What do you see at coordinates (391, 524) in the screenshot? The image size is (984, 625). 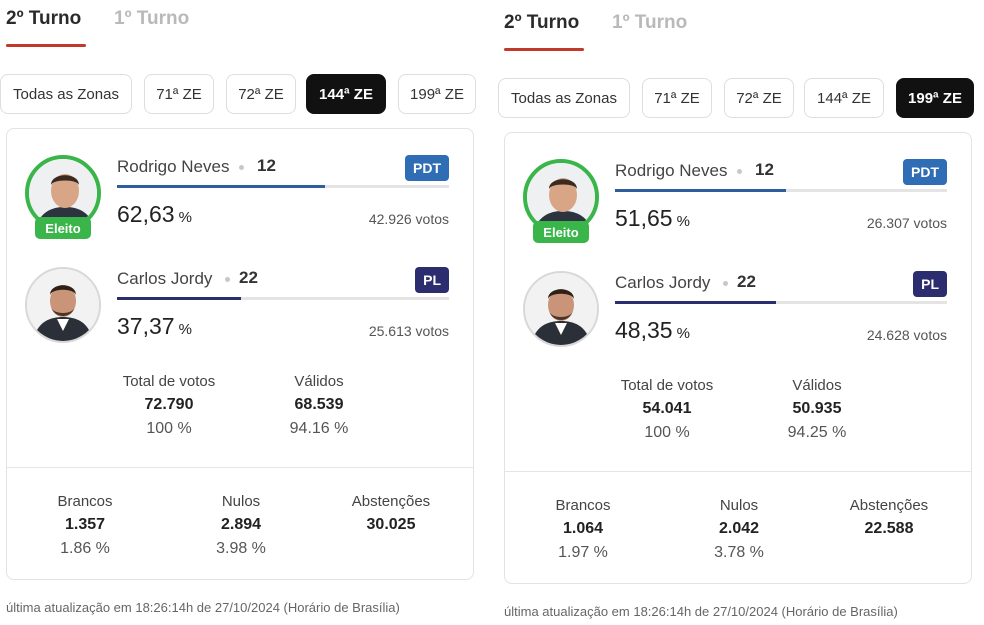 I see `abstentions-value: 30.025` at bounding box center [391, 524].